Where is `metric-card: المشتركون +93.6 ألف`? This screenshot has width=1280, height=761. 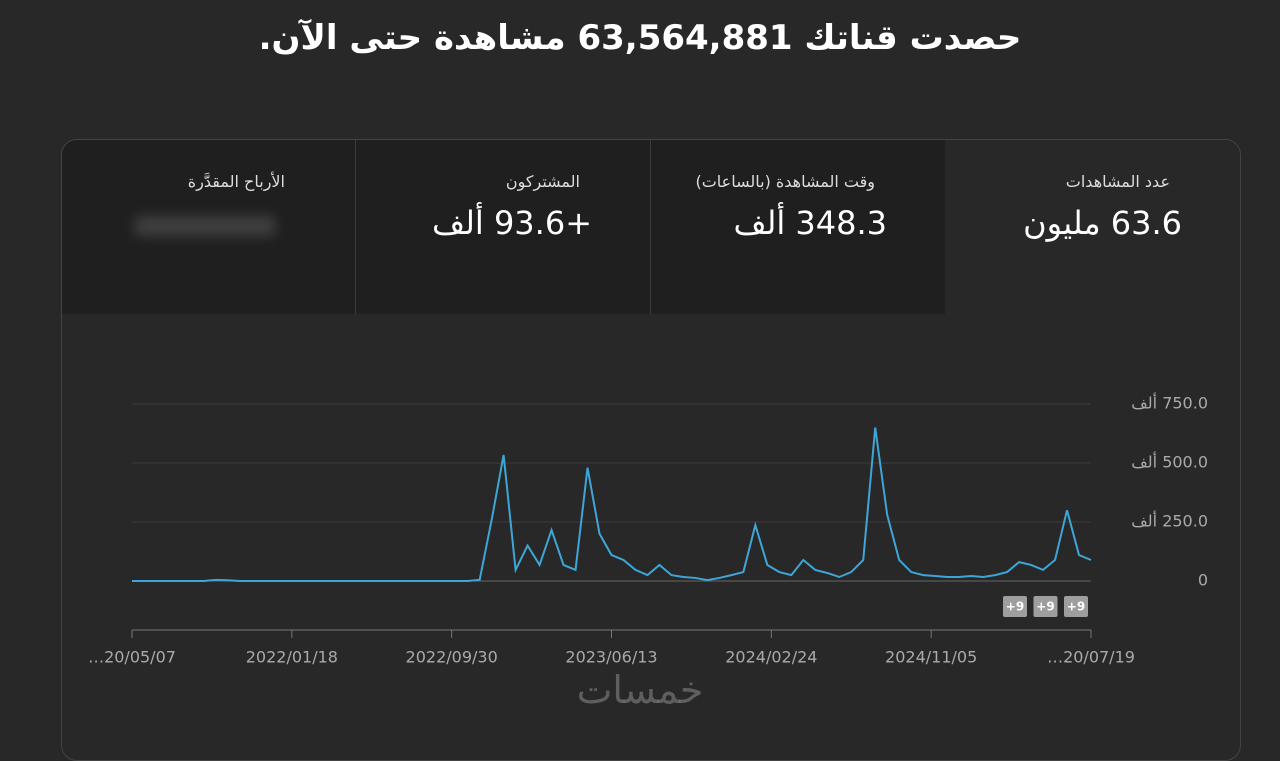
metric-card: المشتركون +93.6 ألف is located at coordinates (502, 227).